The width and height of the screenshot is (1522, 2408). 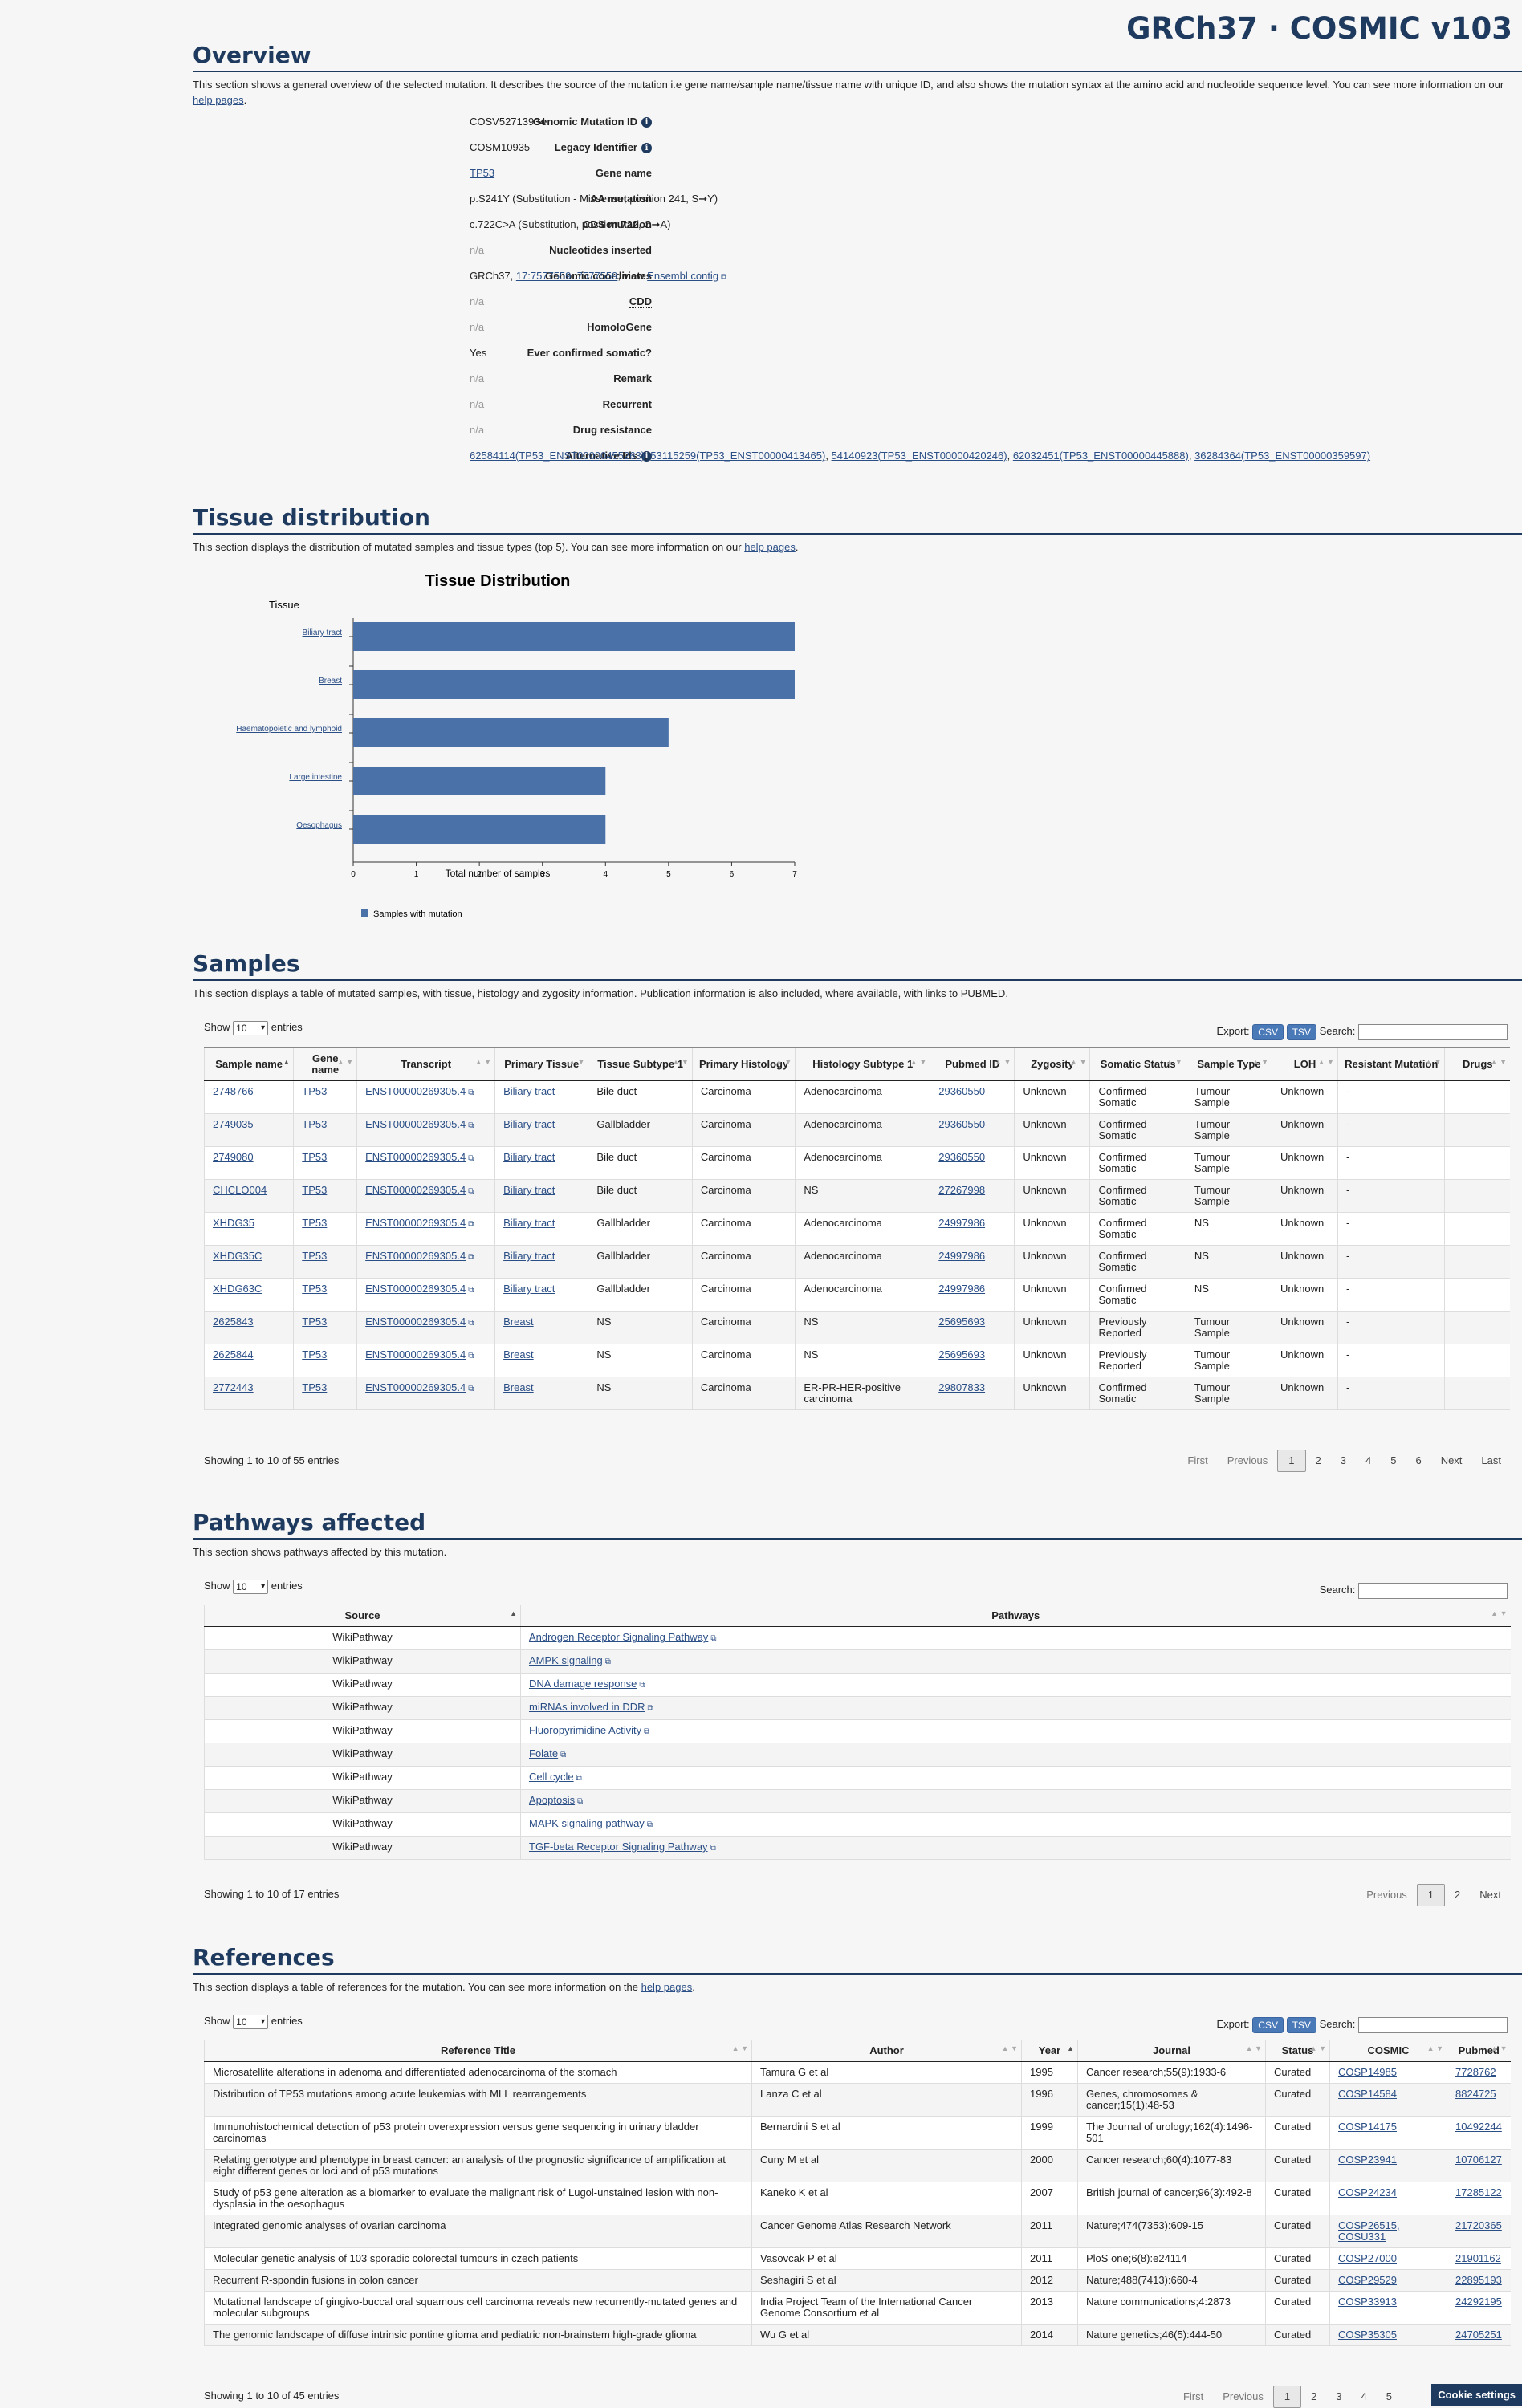 I want to click on alternative-id-link: 36284364(TP53_ENST00000359597), so click(x=1283, y=455).